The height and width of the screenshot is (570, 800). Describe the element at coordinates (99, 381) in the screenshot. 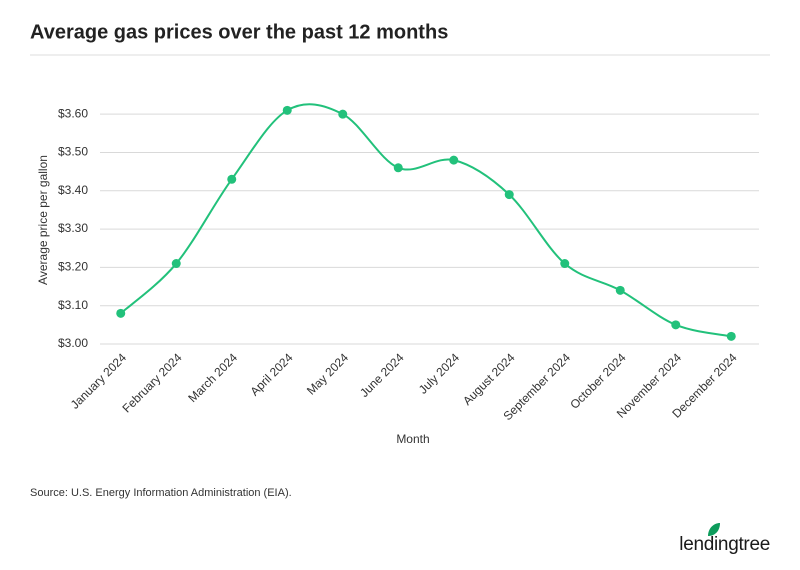

I see `x-tick-label: January 2024` at that location.